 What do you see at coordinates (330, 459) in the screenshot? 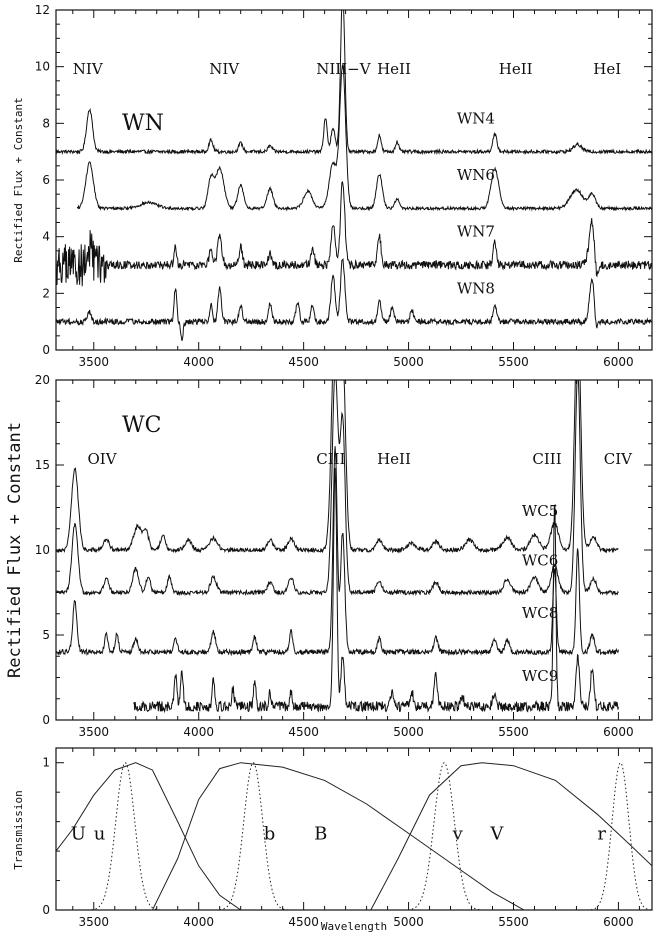
I see `line-id-ciii-1: CIII` at bounding box center [330, 459].